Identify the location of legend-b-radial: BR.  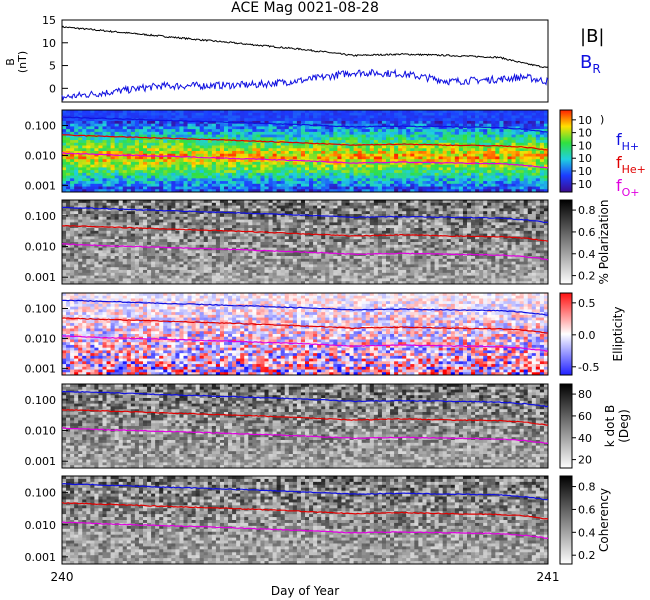
(590, 64).